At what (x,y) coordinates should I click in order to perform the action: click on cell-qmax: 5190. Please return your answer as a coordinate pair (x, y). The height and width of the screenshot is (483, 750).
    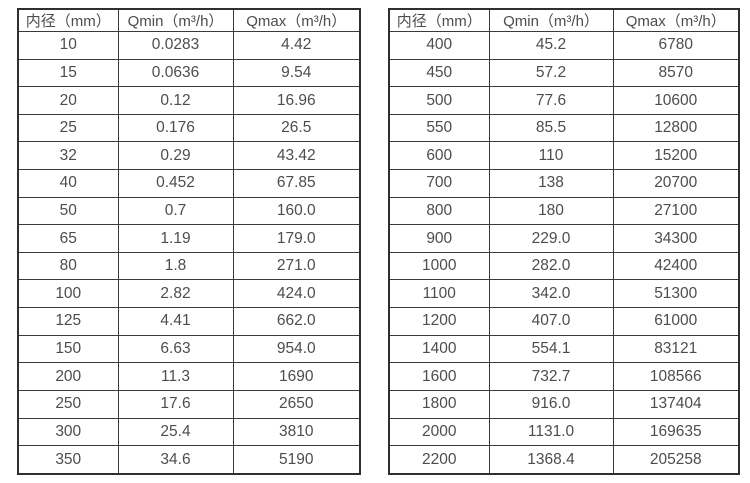
    Looking at the image, I should click on (296, 460).